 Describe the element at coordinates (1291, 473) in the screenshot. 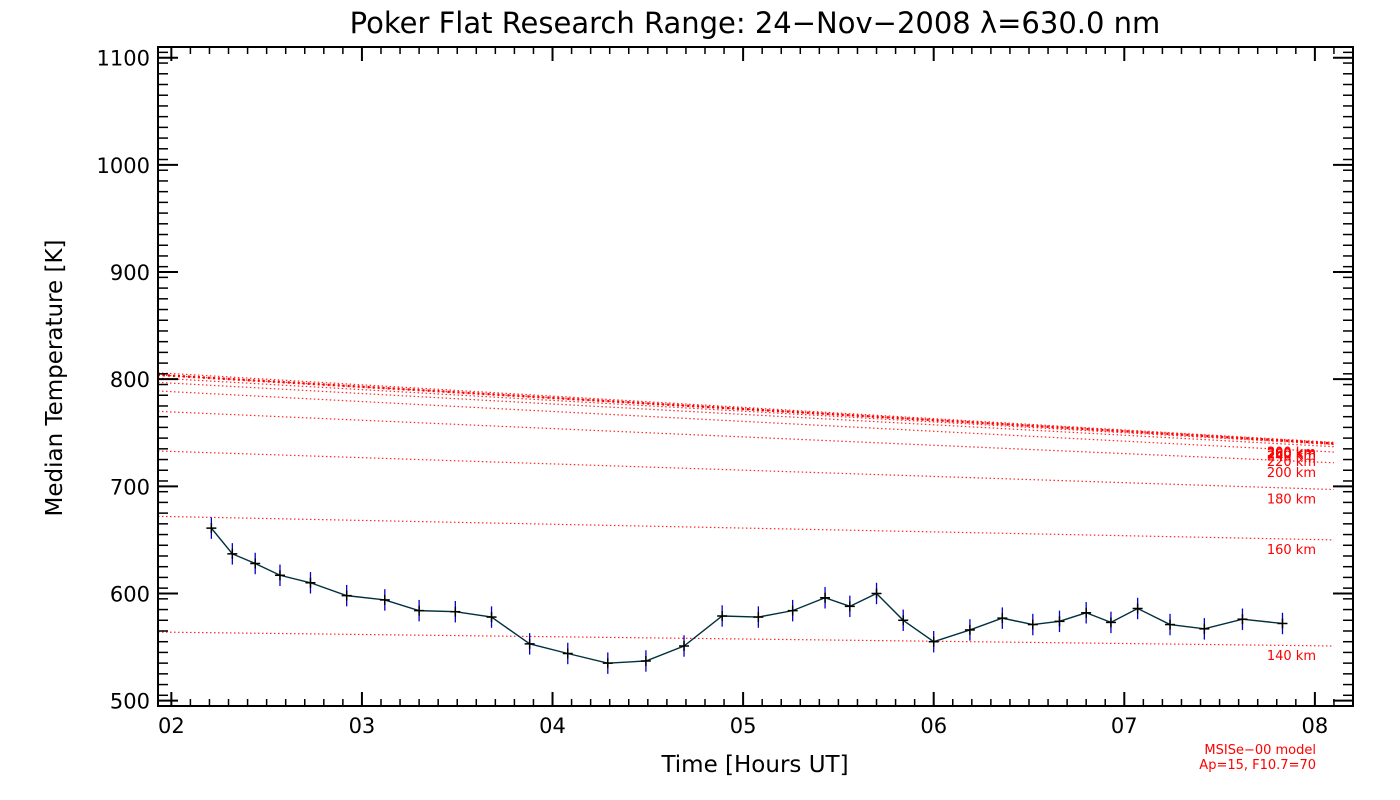

I see `model-line-label: 200 km` at that location.